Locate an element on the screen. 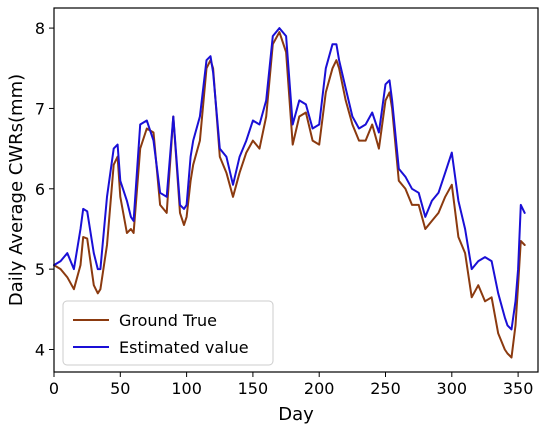  y-tick-label: 4 is located at coordinates (40, 350).